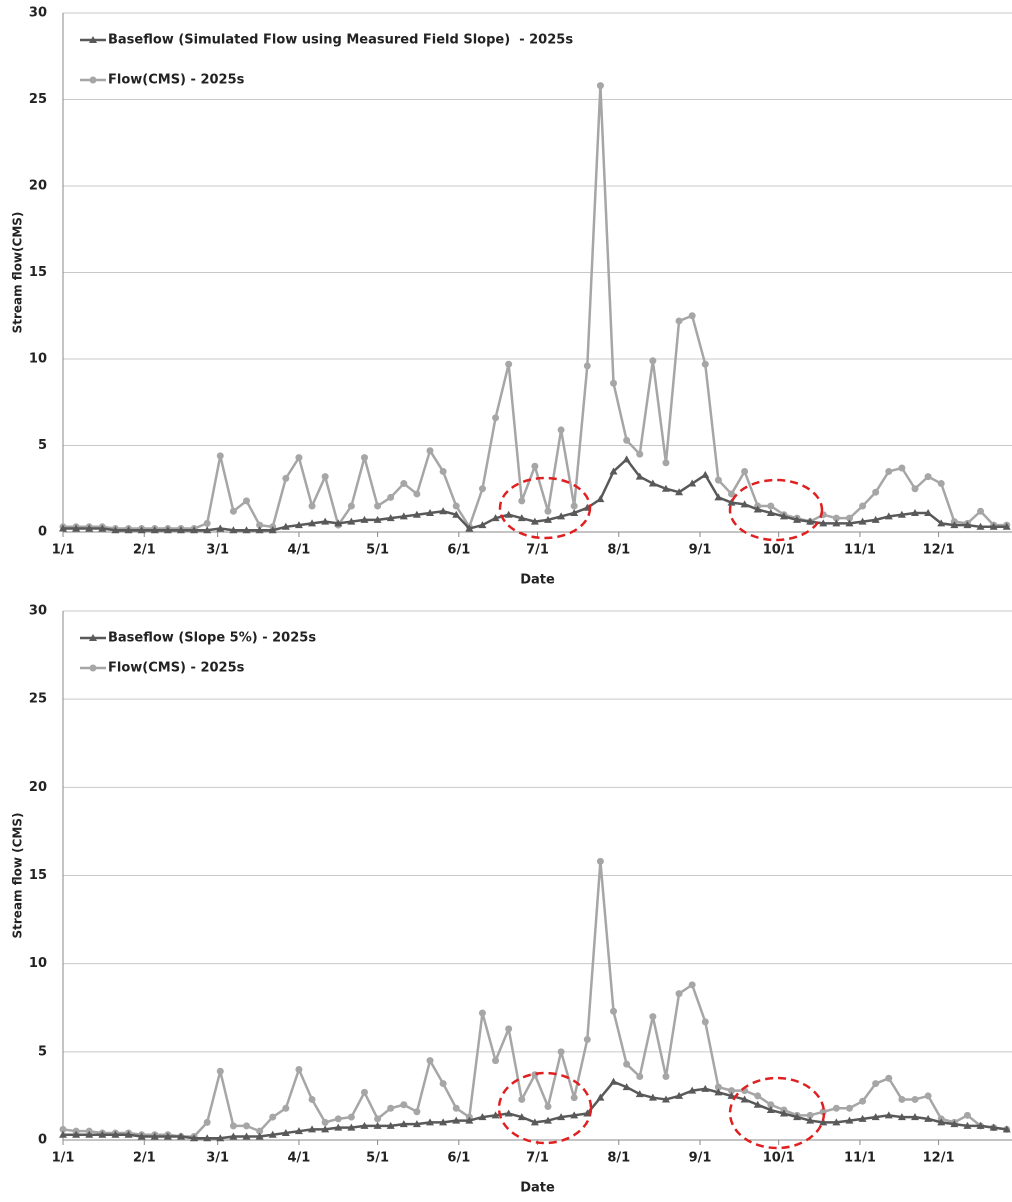 The height and width of the screenshot is (1202, 1012). What do you see at coordinates (38, 99) in the screenshot?
I see `y-tick-label: 25` at bounding box center [38, 99].